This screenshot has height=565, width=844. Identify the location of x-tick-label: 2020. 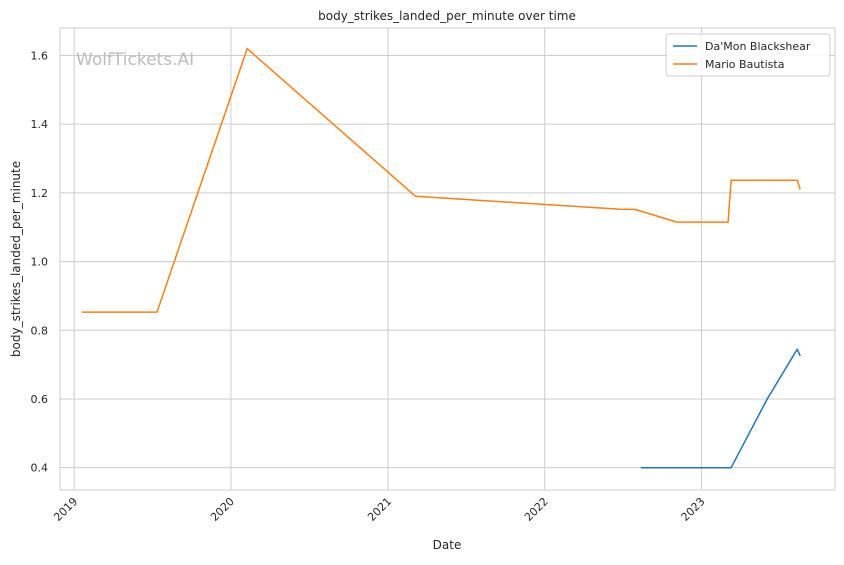
(222, 509).